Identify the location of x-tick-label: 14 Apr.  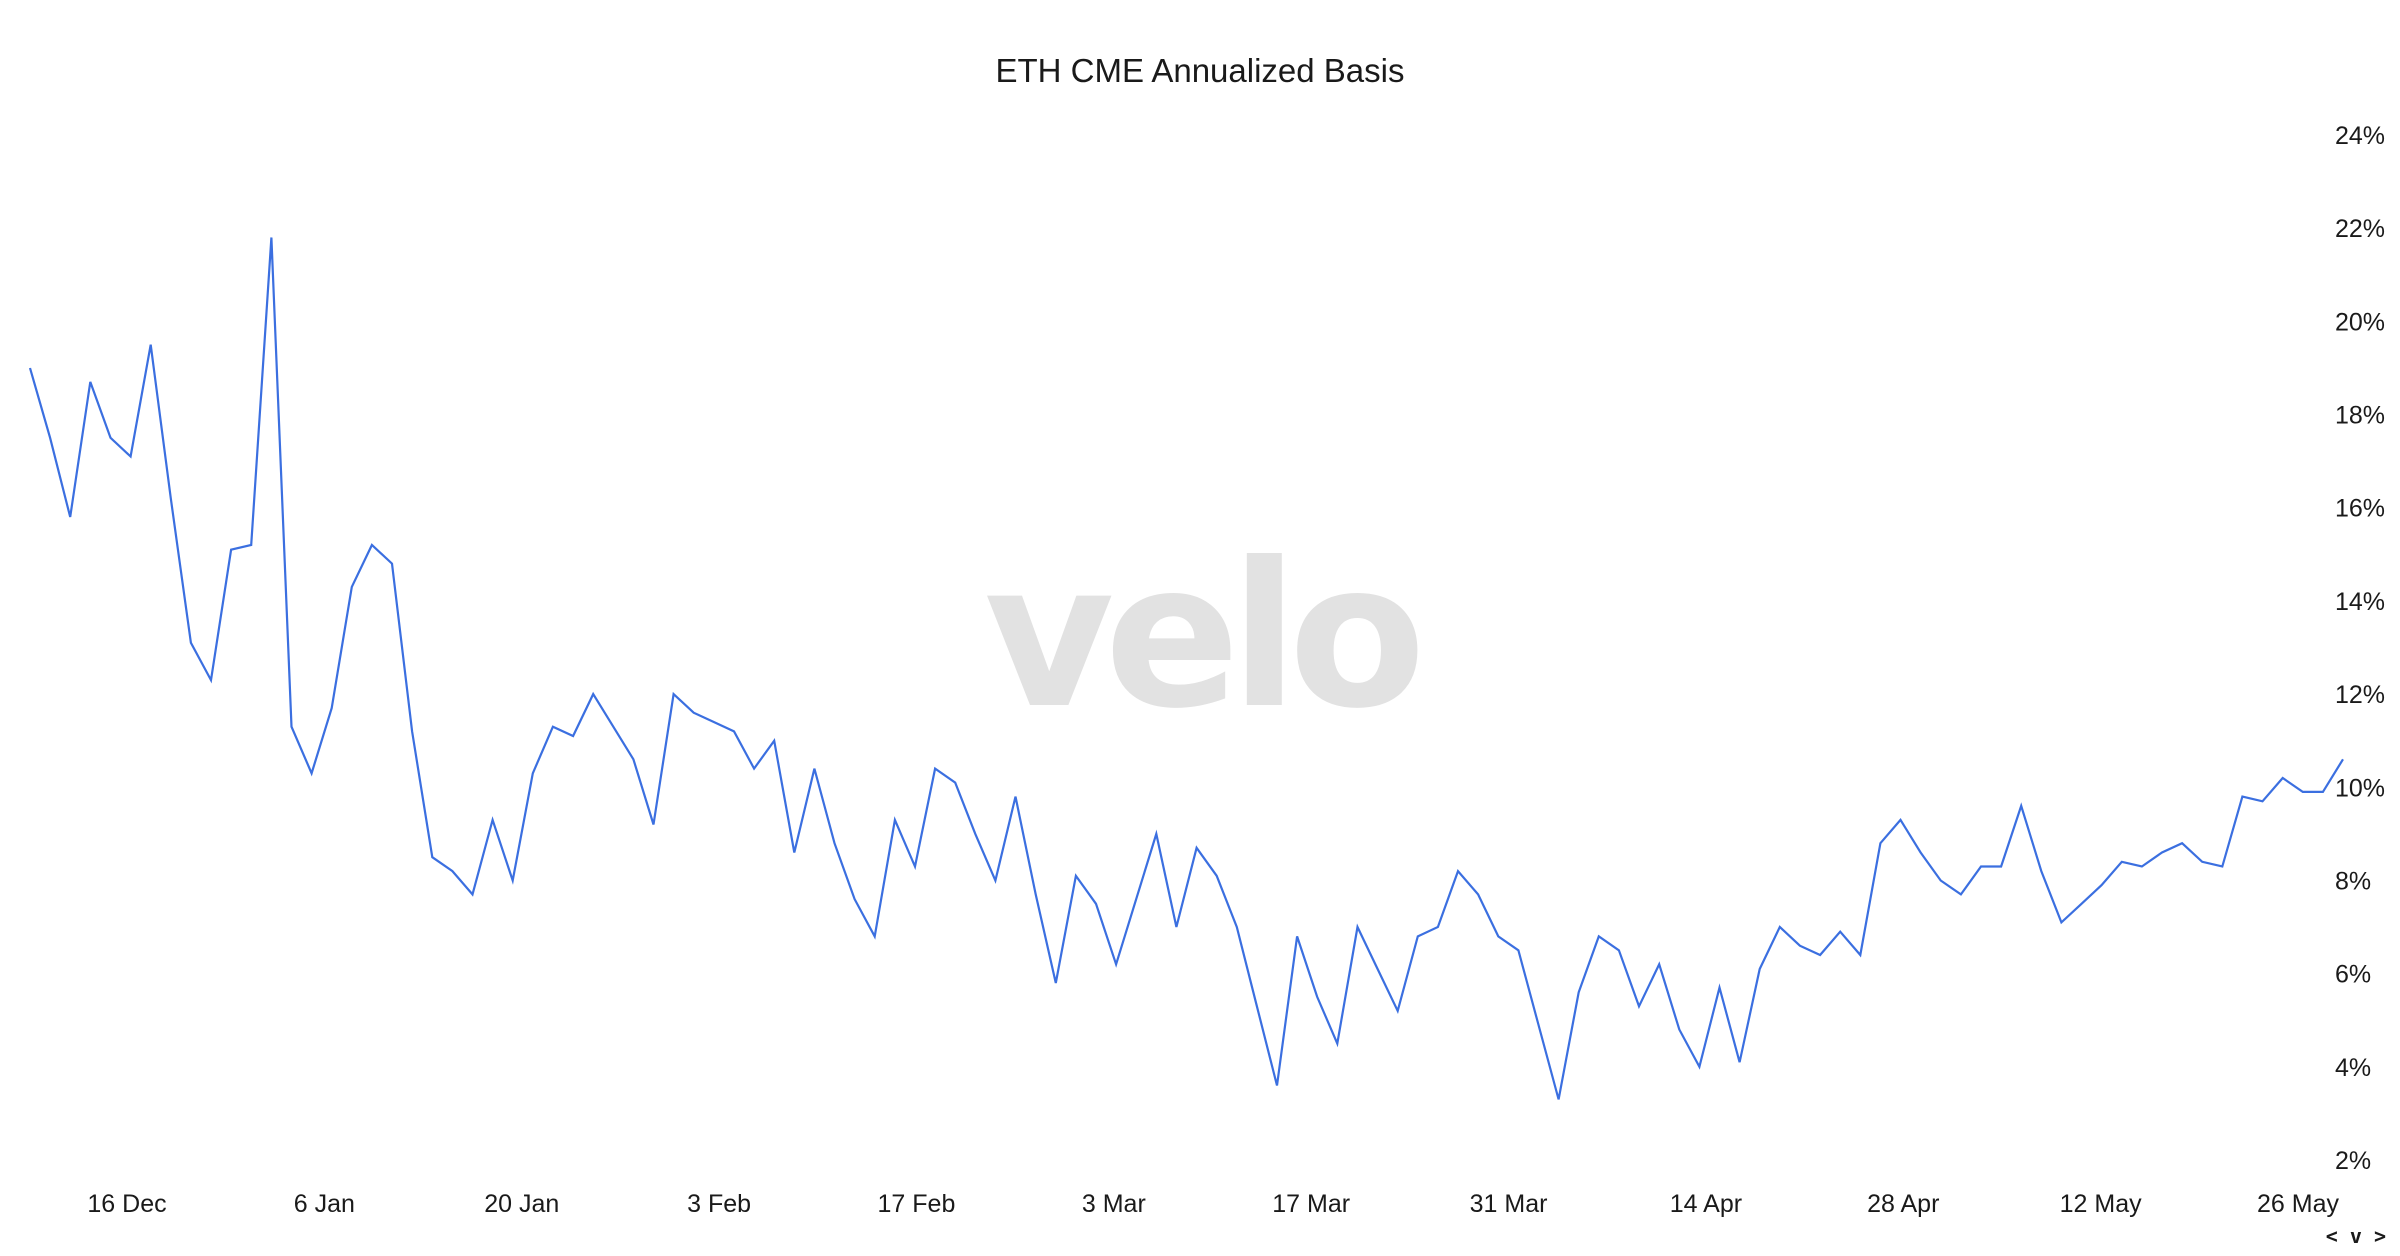
(1706, 1204).